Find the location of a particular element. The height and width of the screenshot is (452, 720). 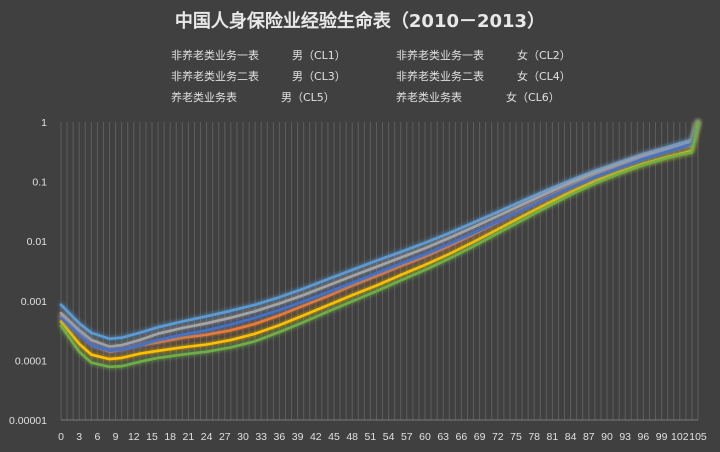

x-tick-label: 90 is located at coordinates (607, 437).